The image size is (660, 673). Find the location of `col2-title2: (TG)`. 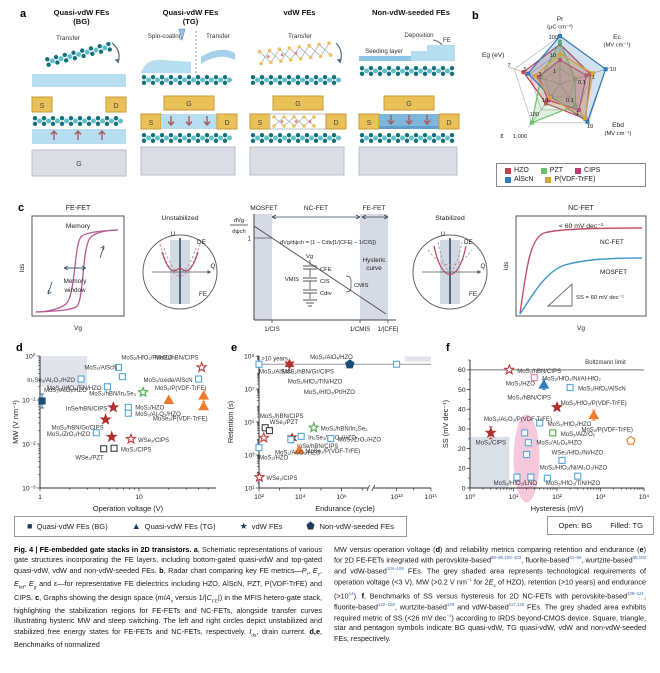

col2-title2: (TG) is located at coordinates (190, 22).